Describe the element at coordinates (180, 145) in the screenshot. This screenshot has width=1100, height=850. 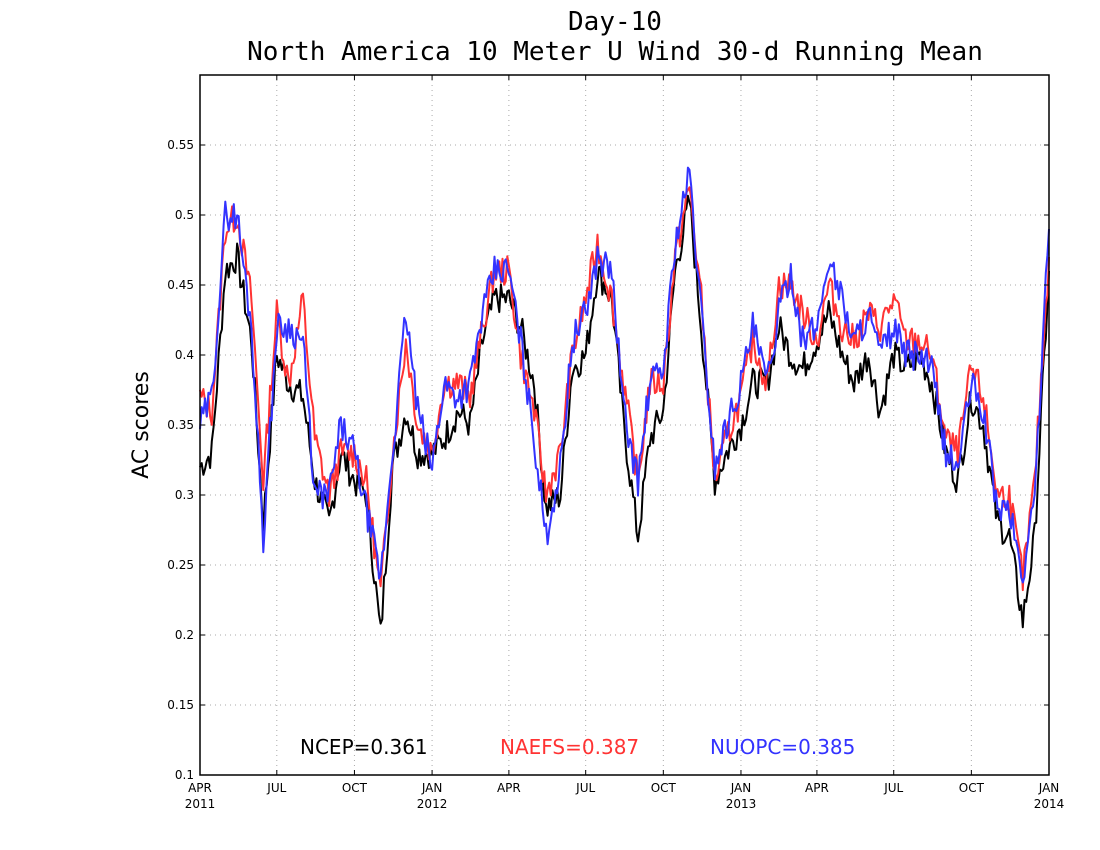
I see `y-tick-label: 0.55` at that location.